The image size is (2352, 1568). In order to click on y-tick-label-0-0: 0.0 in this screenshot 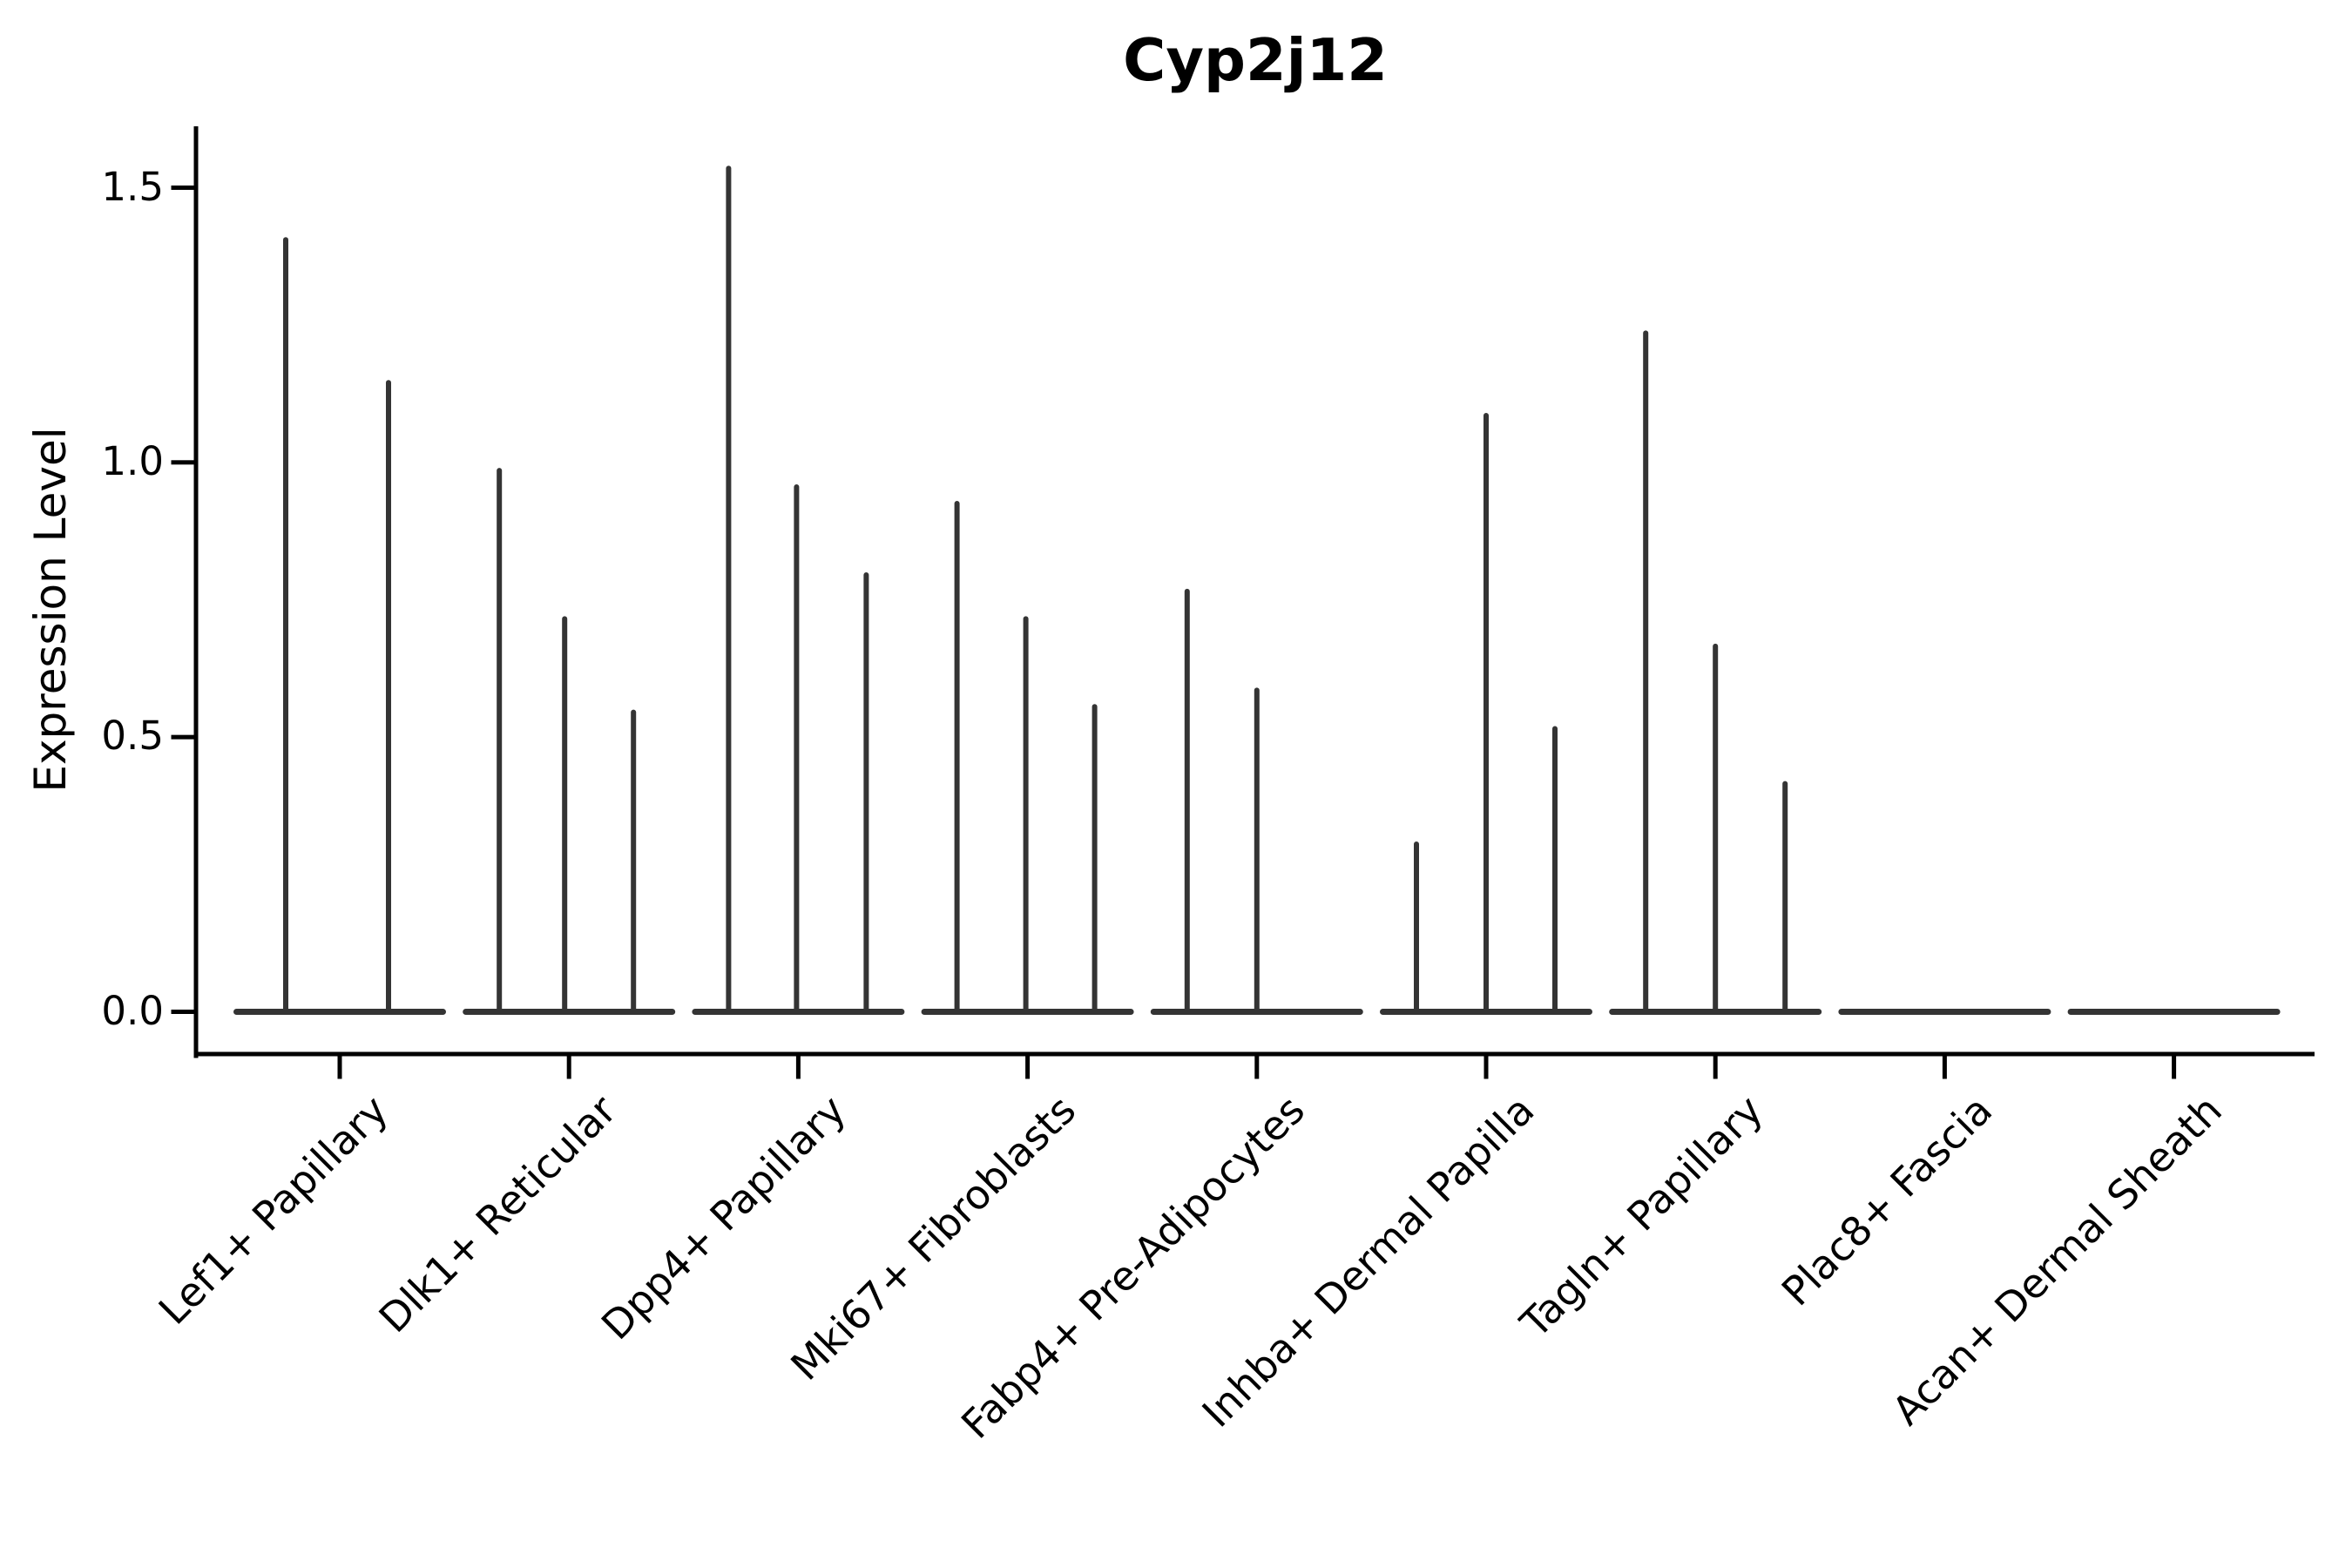, I will do `click(132, 1011)`.